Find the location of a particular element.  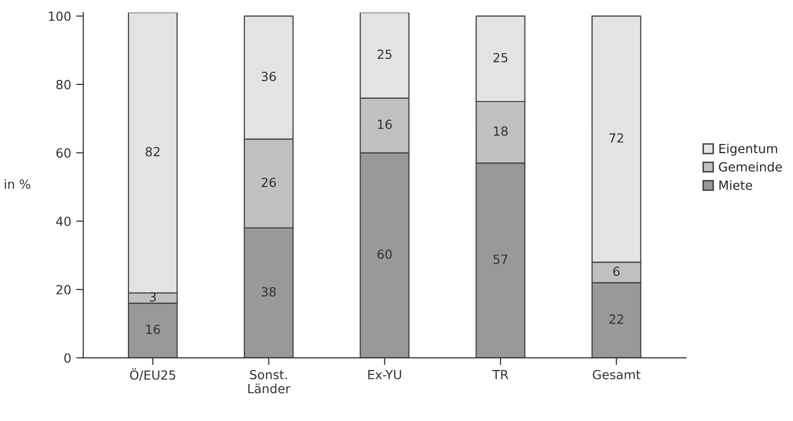

data-label: 82 is located at coordinates (153, 151).